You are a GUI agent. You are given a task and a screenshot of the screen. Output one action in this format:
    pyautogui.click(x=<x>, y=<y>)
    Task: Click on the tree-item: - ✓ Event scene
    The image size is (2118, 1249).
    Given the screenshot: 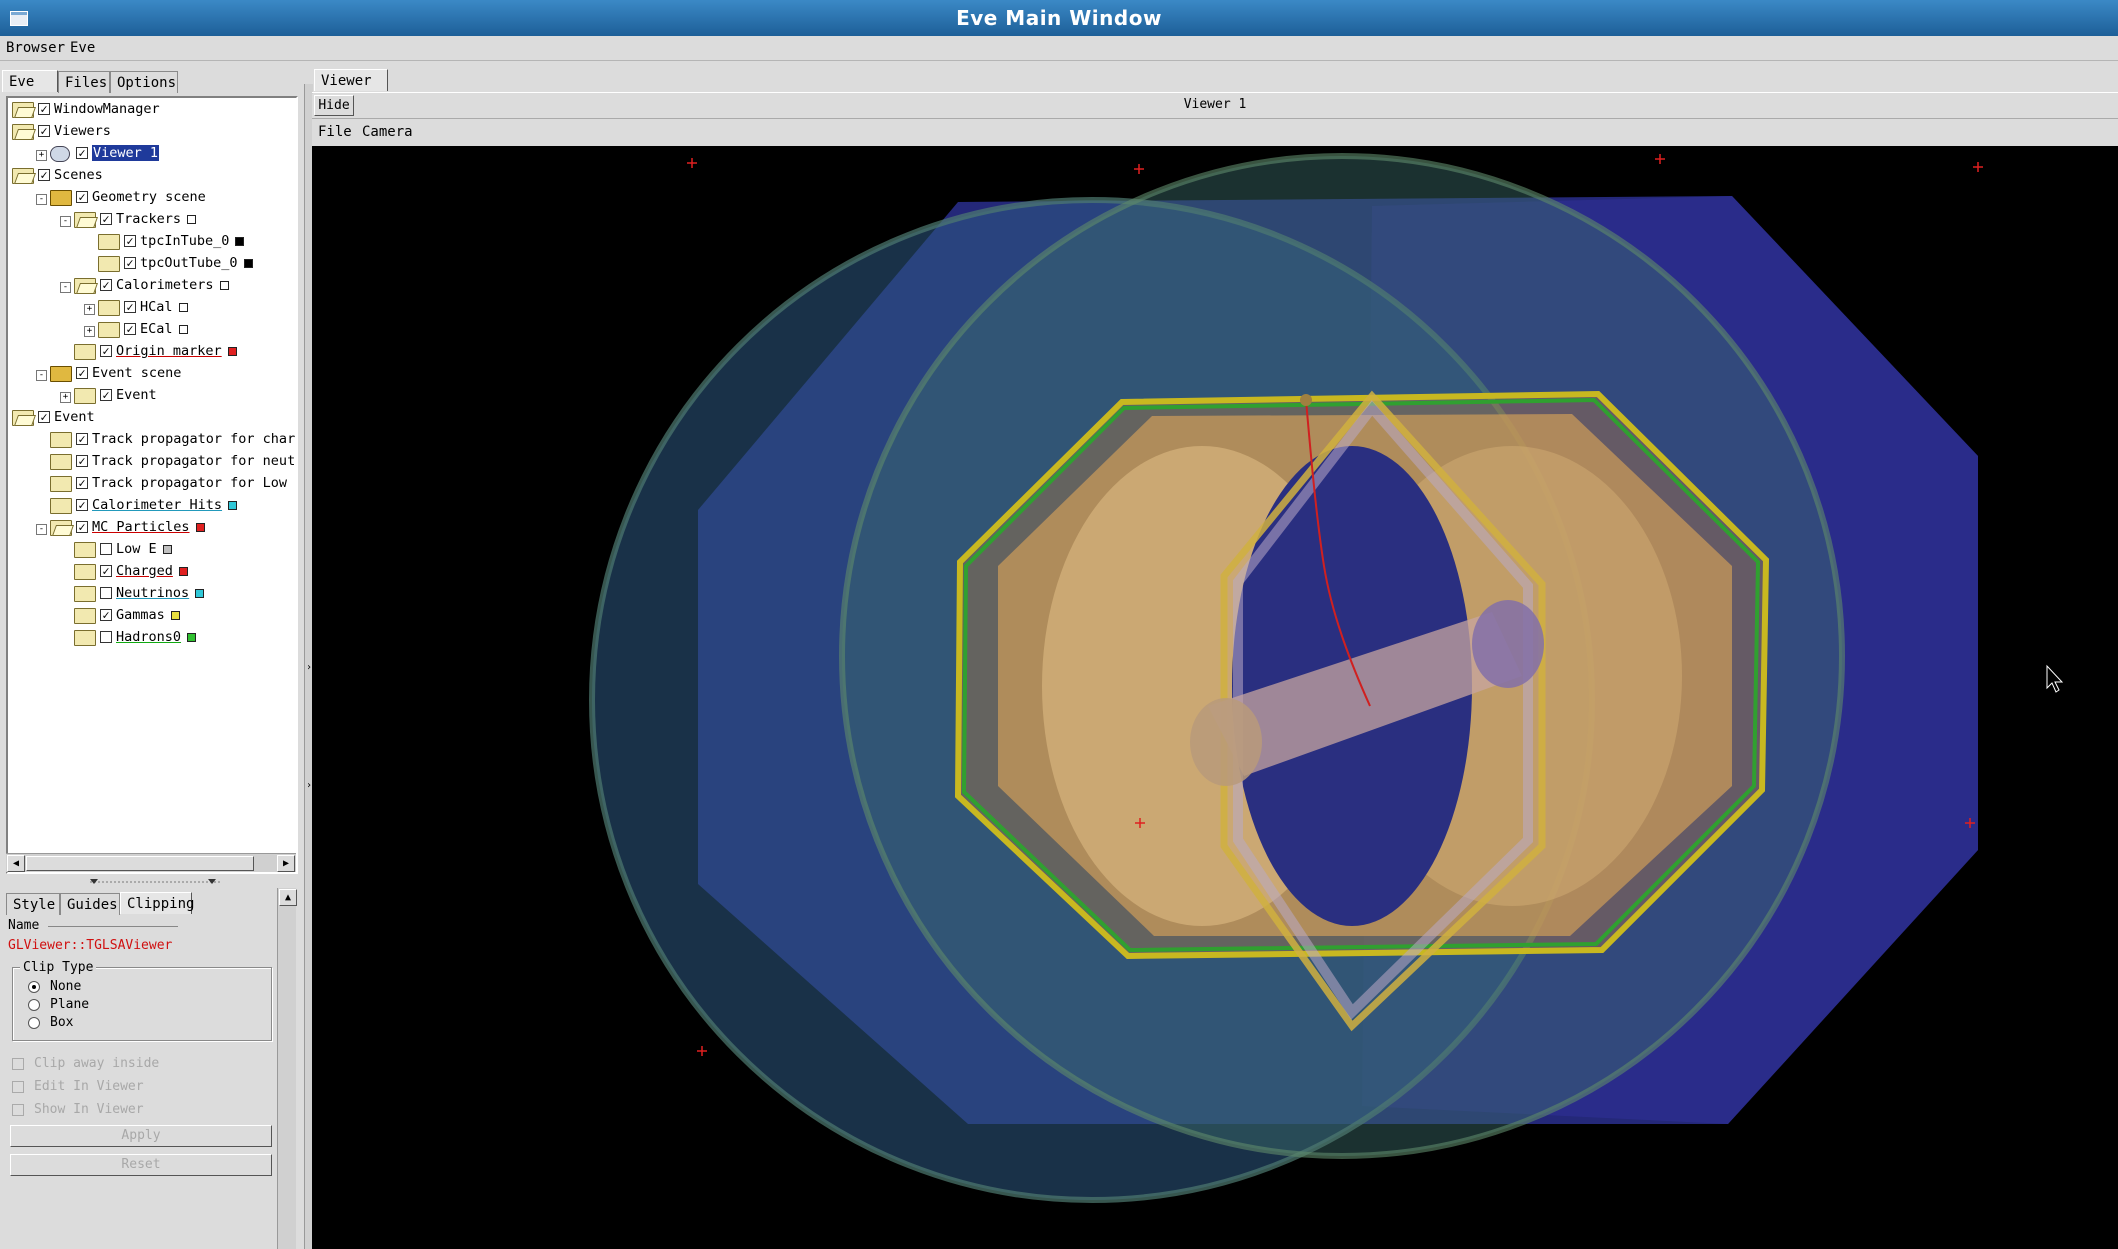 What is the action you would take?
    pyautogui.click(x=152, y=375)
    